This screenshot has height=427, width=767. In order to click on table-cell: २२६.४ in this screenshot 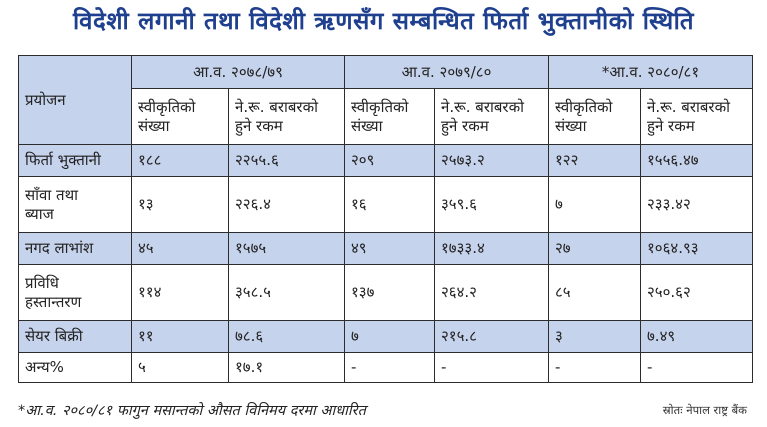, I will do `click(286, 204)`.